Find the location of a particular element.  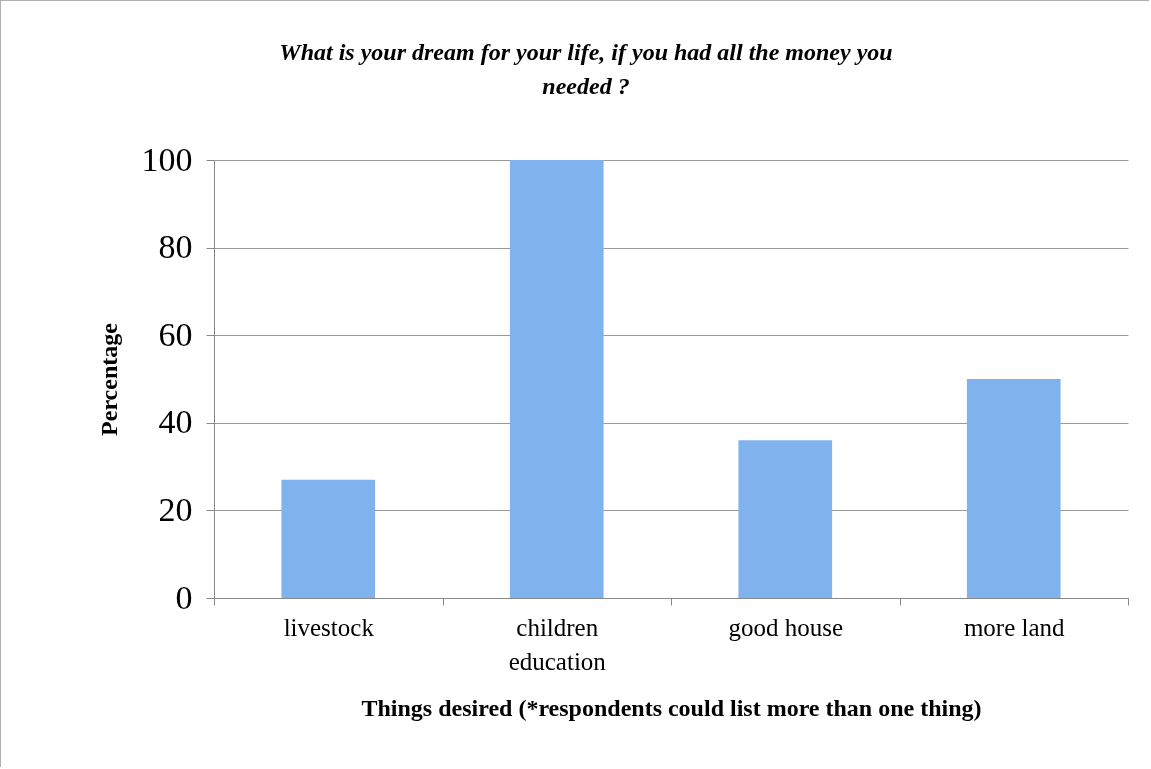

x-tick-label: good house is located at coordinates (786, 627).